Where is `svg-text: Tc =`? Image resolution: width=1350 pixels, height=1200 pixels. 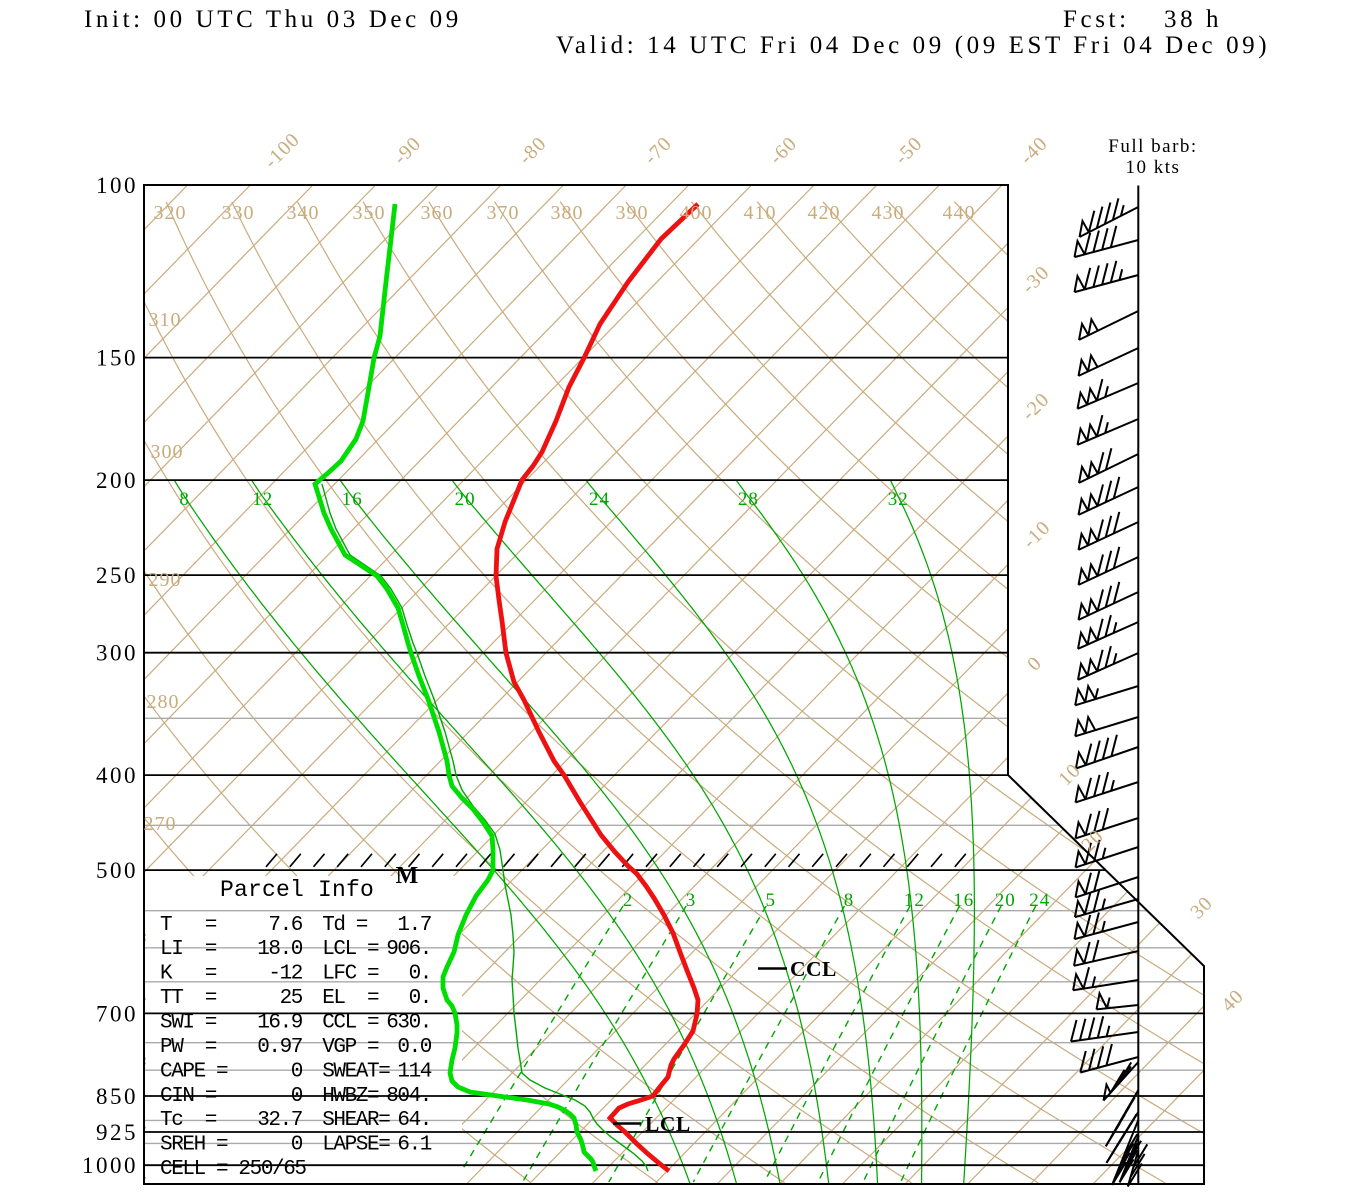 svg-text: Tc = is located at coordinates (188, 1120).